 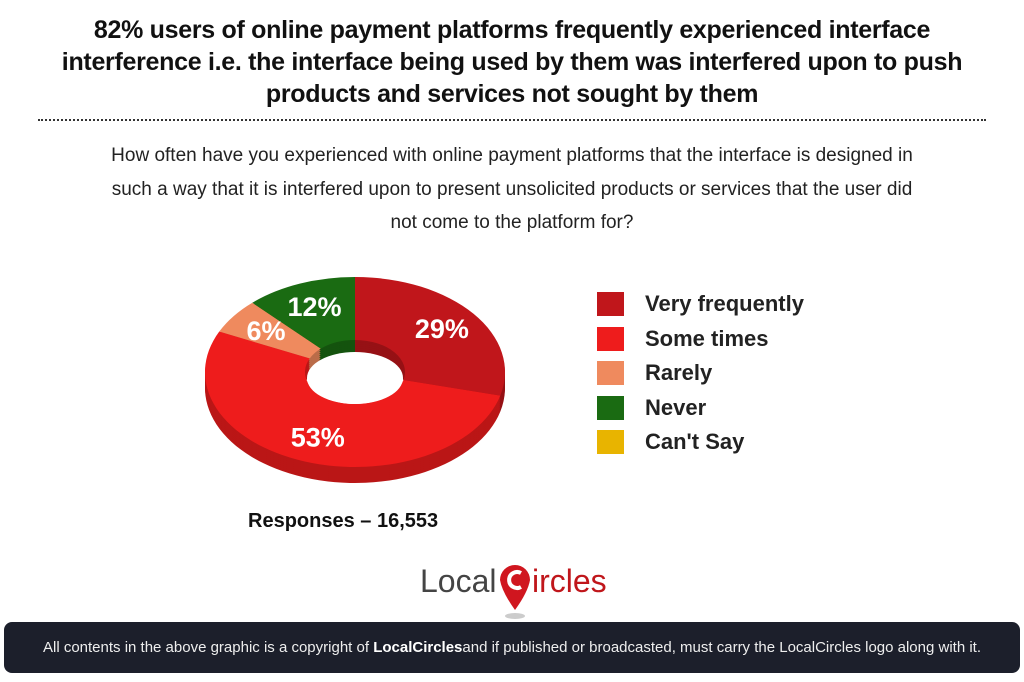 What do you see at coordinates (569, 581) in the screenshot?
I see `logo-text-right: ircles` at bounding box center [569, 581].